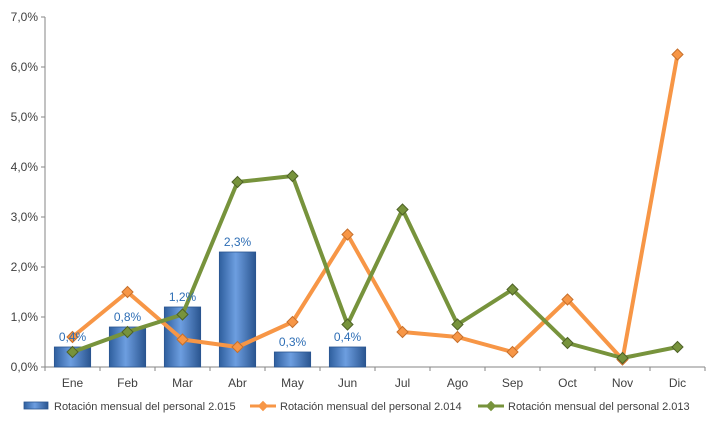 This screenshot has width=713, height=425. I want to click on y-tick-label: 4,0%, so click(25, 167).